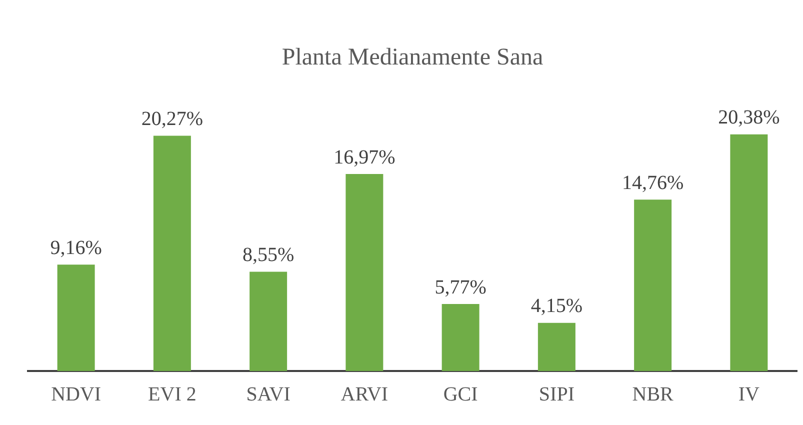  I want to click on x-tick-label: GCI, so click(460, 394).